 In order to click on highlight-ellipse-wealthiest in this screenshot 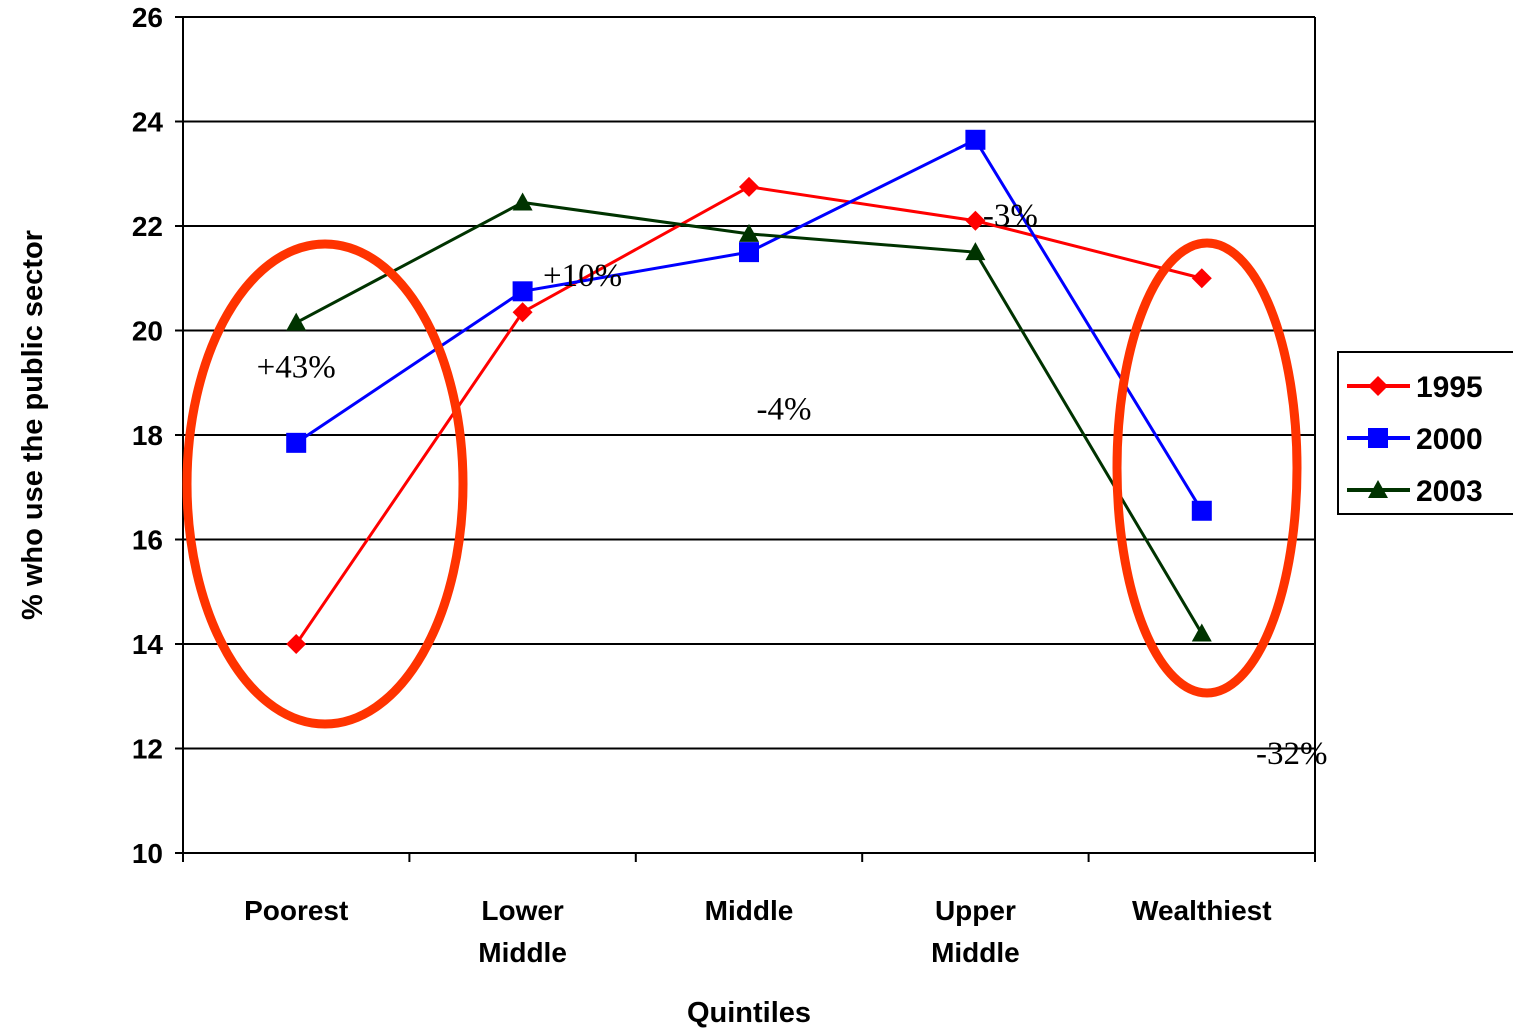, I will do `click(1207, 468)`.